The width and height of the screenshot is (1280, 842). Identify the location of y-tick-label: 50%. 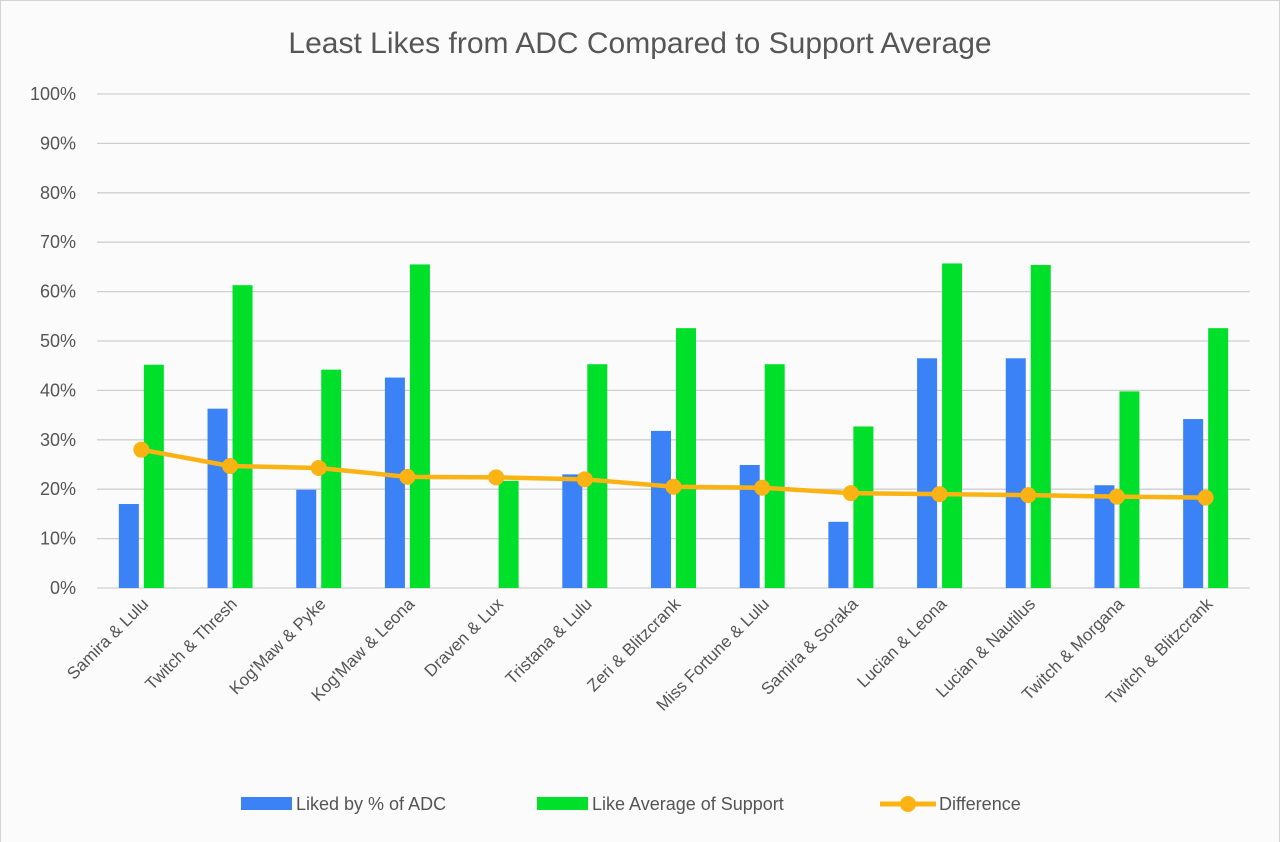
(58, 341).